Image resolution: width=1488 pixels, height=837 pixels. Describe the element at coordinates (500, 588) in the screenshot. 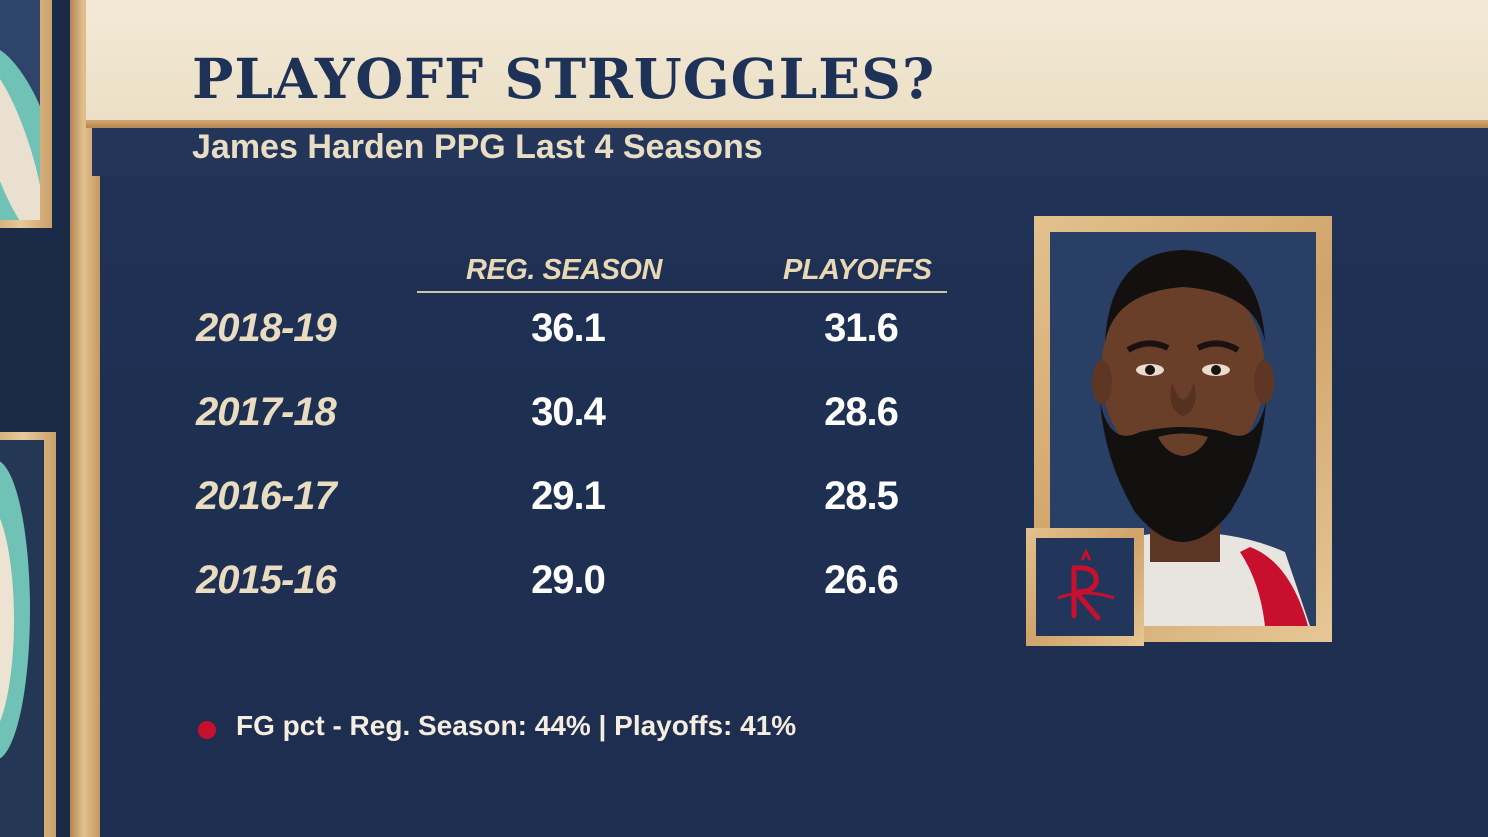

I see `table-row: 2015-16 29.0 26.6` at that location.